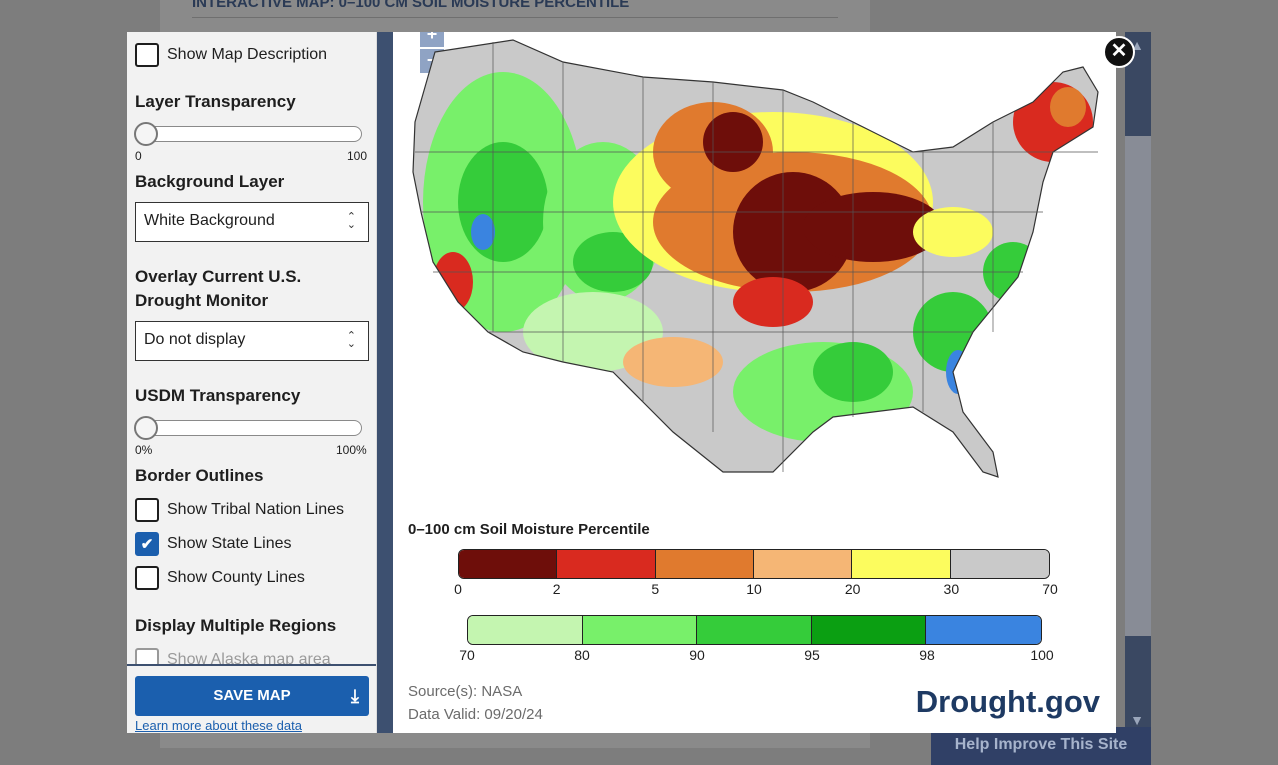 The width and height of the screenshot is (1278, 765). What do you see at coordinates (529, 529) in the screenshot?
I see `legend-title: 0–100 cm Soil Moisture Percentile` at bounding box center [529, 529].